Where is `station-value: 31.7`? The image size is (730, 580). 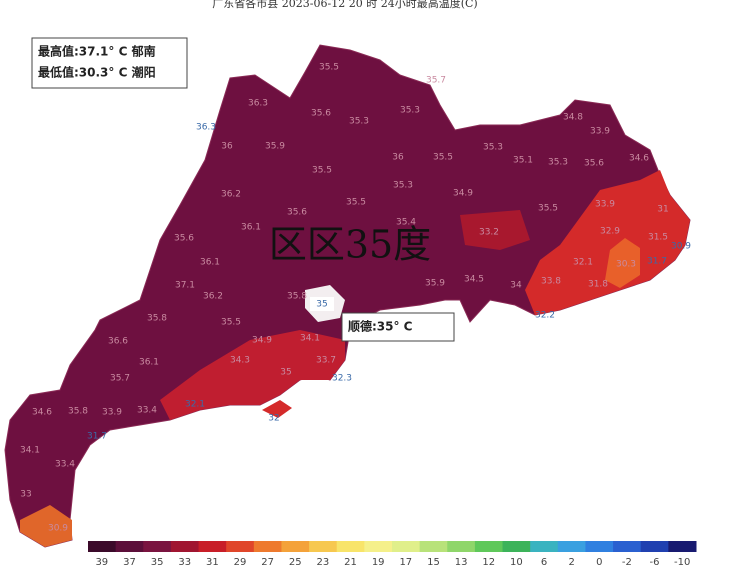 station-value: 31.7 is located at coordinates (657, 262).